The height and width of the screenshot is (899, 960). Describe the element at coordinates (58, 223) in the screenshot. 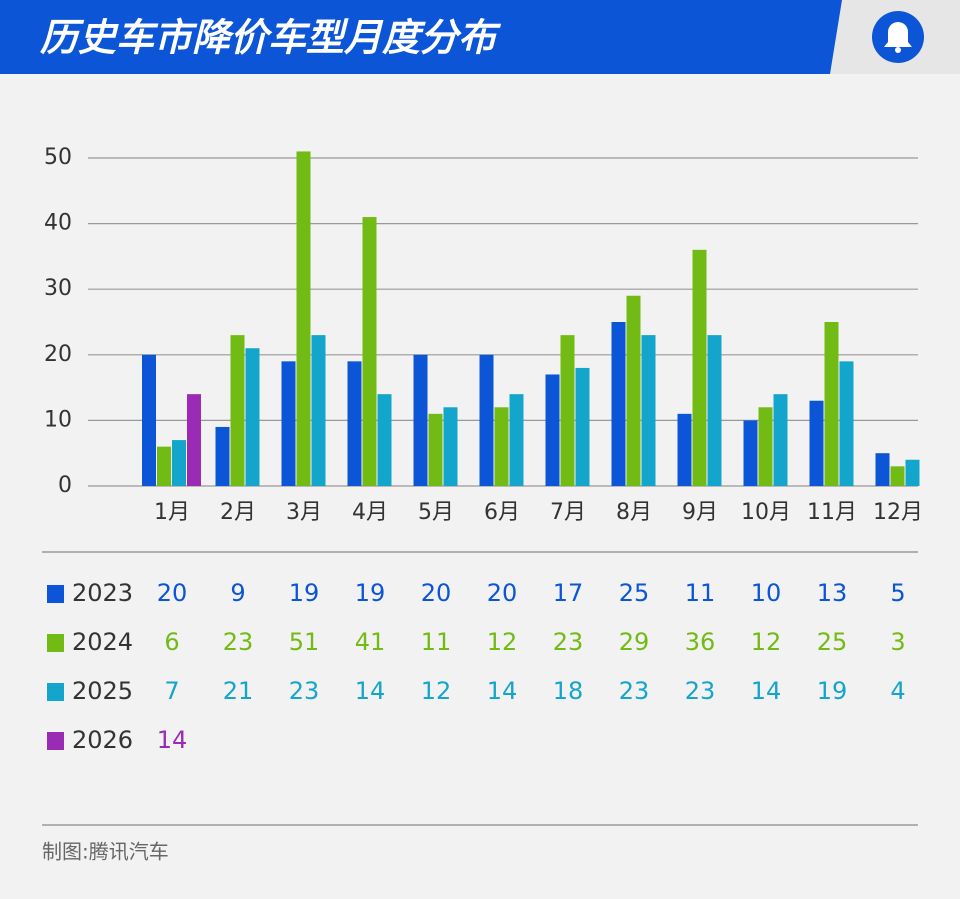

I see `y-tick-label: 40` at that location.